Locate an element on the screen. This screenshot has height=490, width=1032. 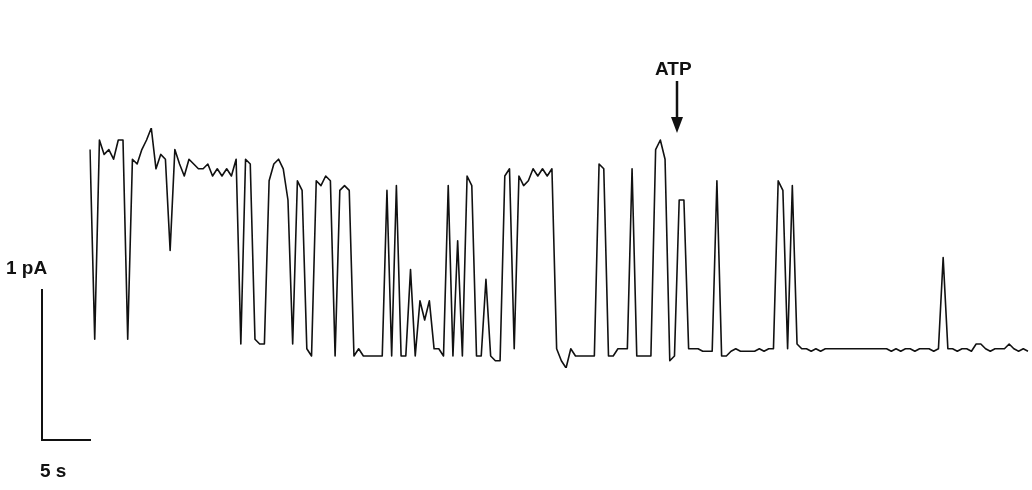
text: 1 pA is located at coordinates (27, 268).